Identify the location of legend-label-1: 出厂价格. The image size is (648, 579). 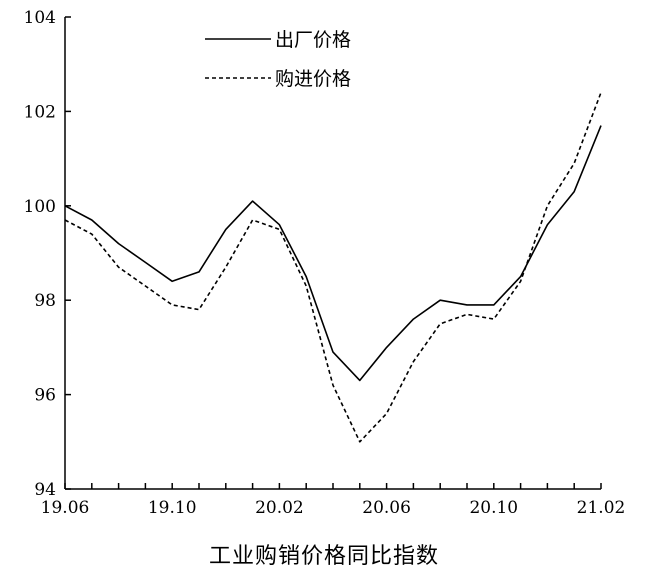
(313, 40).